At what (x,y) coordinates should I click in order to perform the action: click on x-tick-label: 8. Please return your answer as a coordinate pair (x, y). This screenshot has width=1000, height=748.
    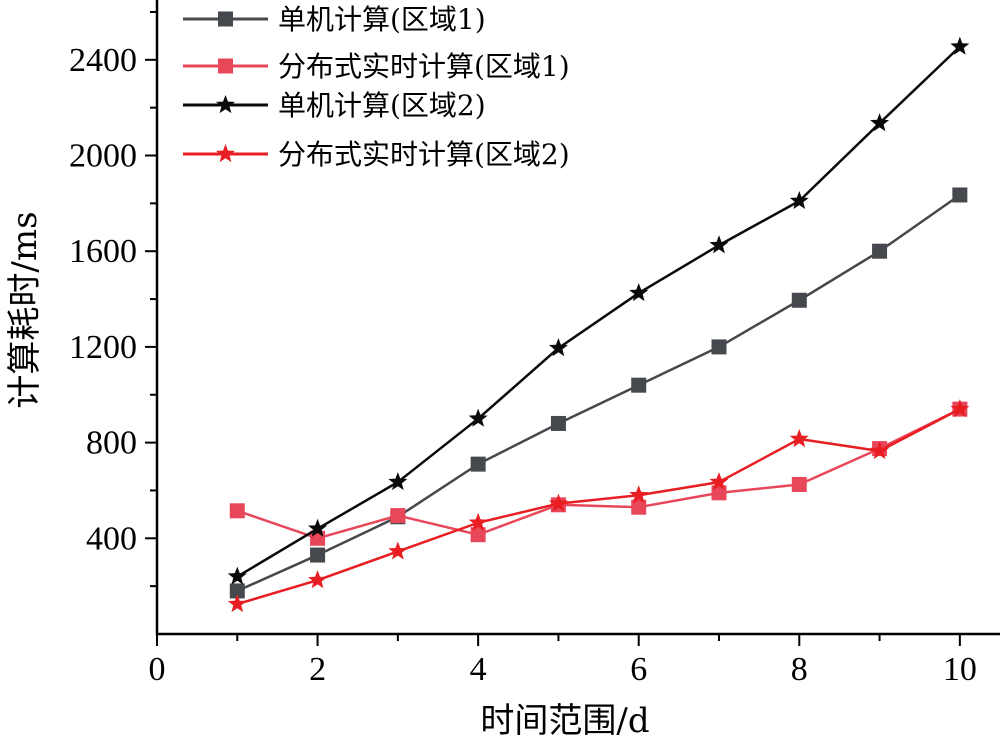
    Looking at the image, I should click on (799, 669).